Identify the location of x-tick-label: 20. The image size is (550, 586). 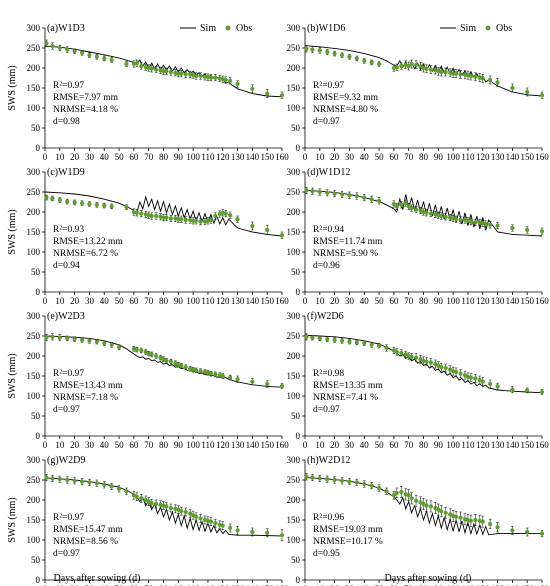
(75, 585).